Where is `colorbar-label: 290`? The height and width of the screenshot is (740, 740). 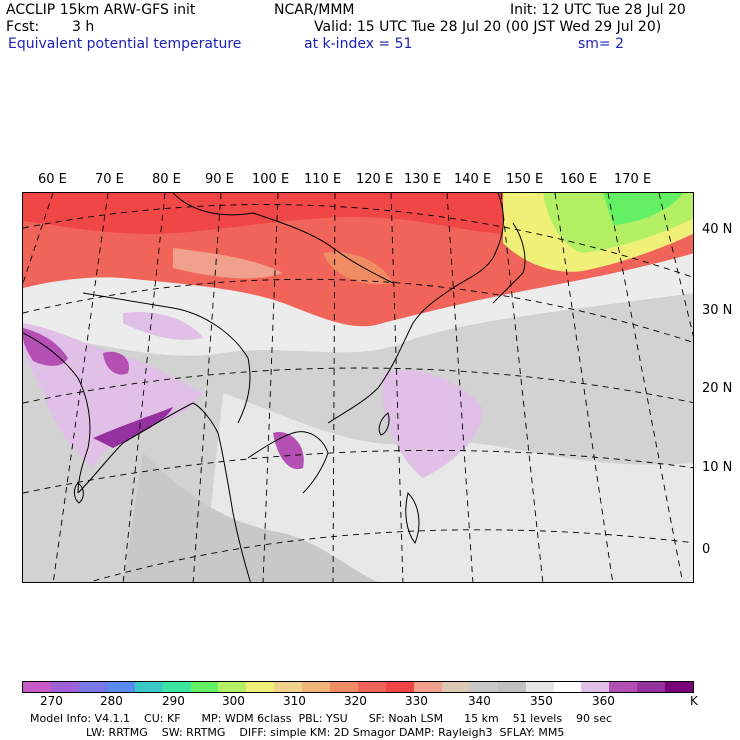
colorbar-label: 290 is located at coordinates (173, 701).